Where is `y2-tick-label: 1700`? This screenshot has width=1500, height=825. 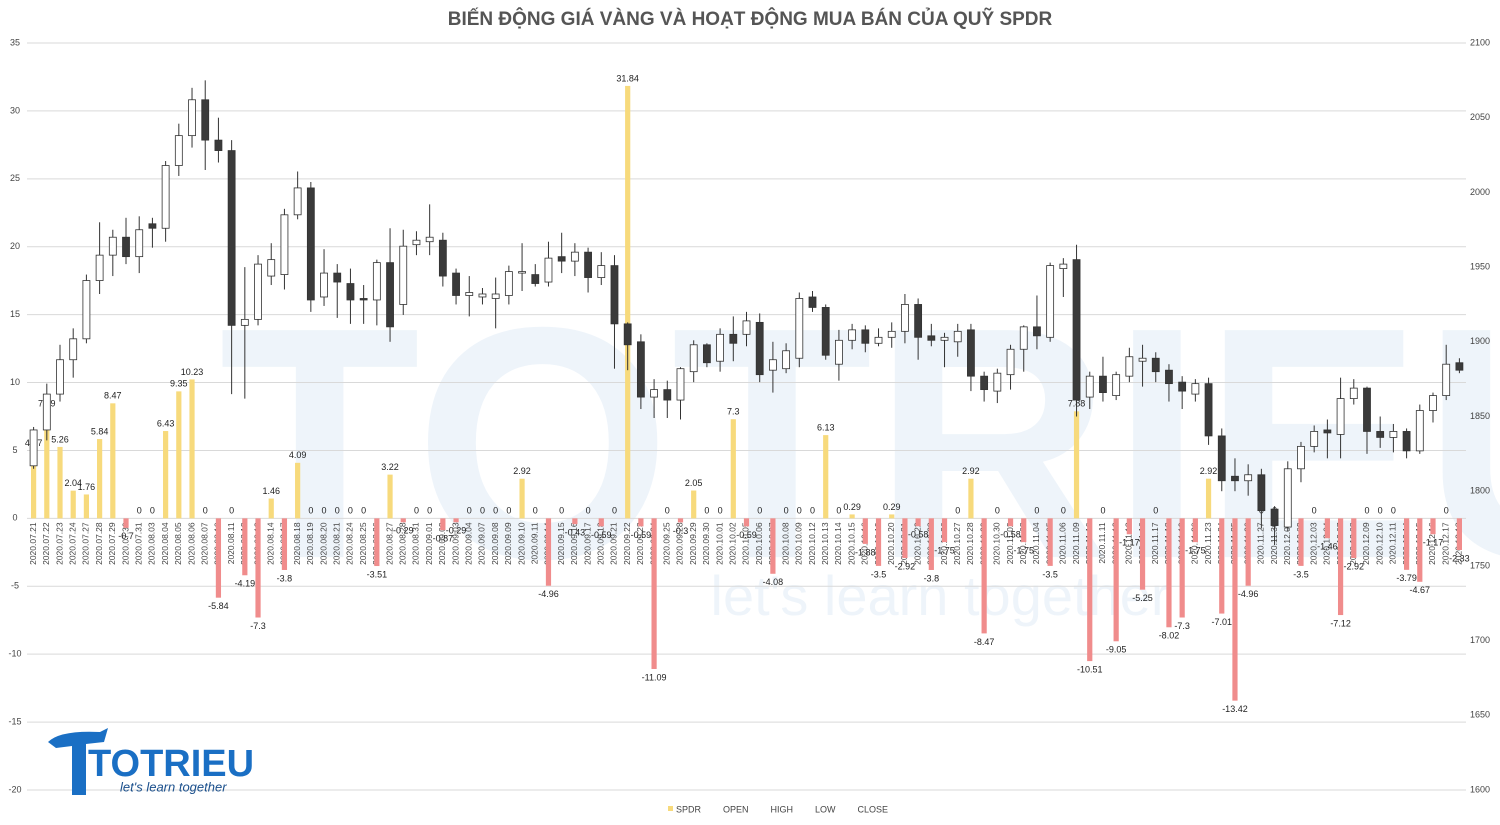
y2-tick-label: 1700 is located at coordinates (1480, 640).